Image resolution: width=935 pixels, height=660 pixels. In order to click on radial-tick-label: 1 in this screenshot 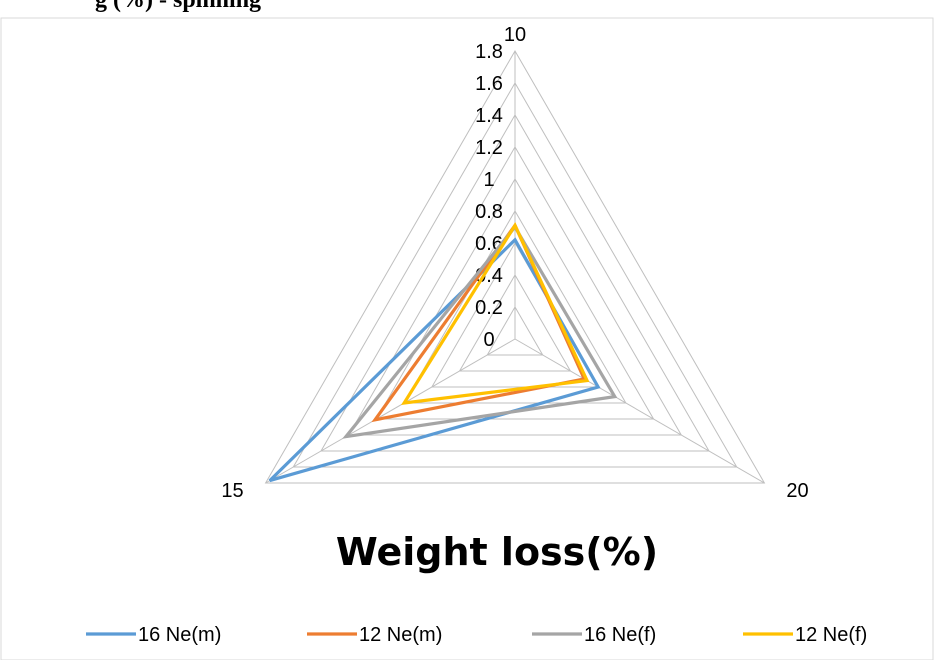, I will do `click(488, 180)`.